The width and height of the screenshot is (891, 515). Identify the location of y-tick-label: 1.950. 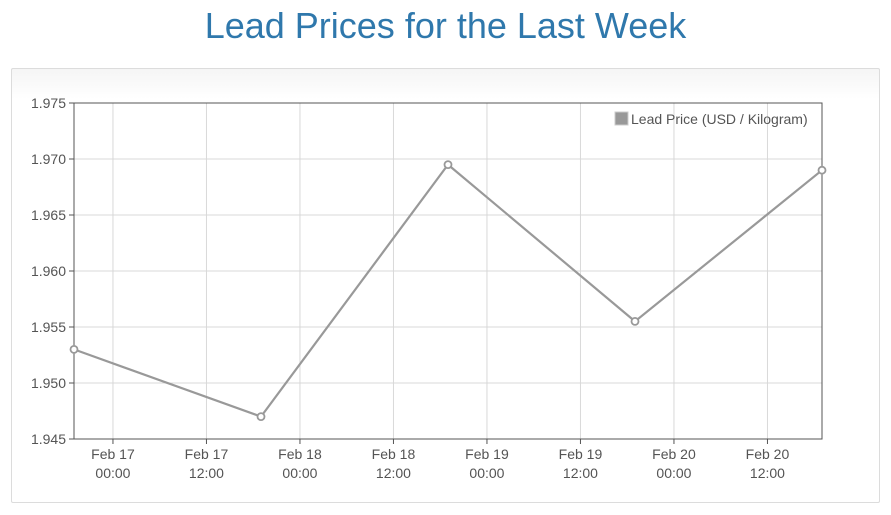
(48, 383).